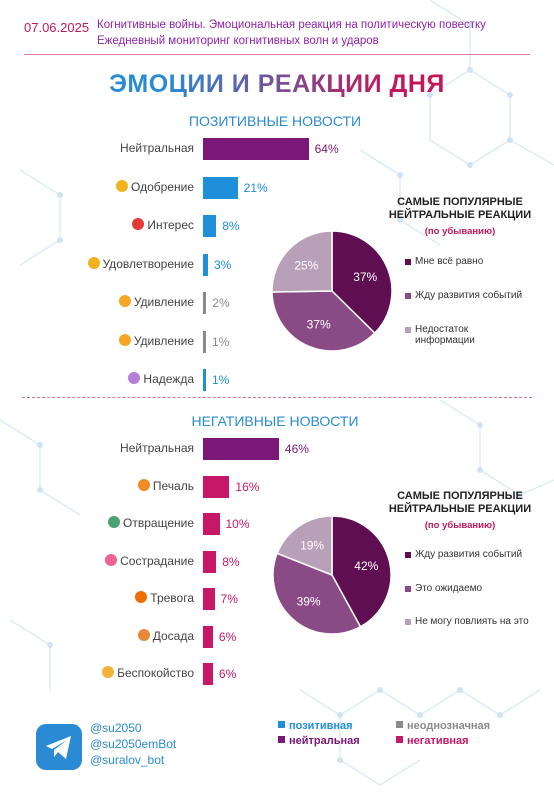  I want to click on bar-category-text: Надежда, so click(168, 379).